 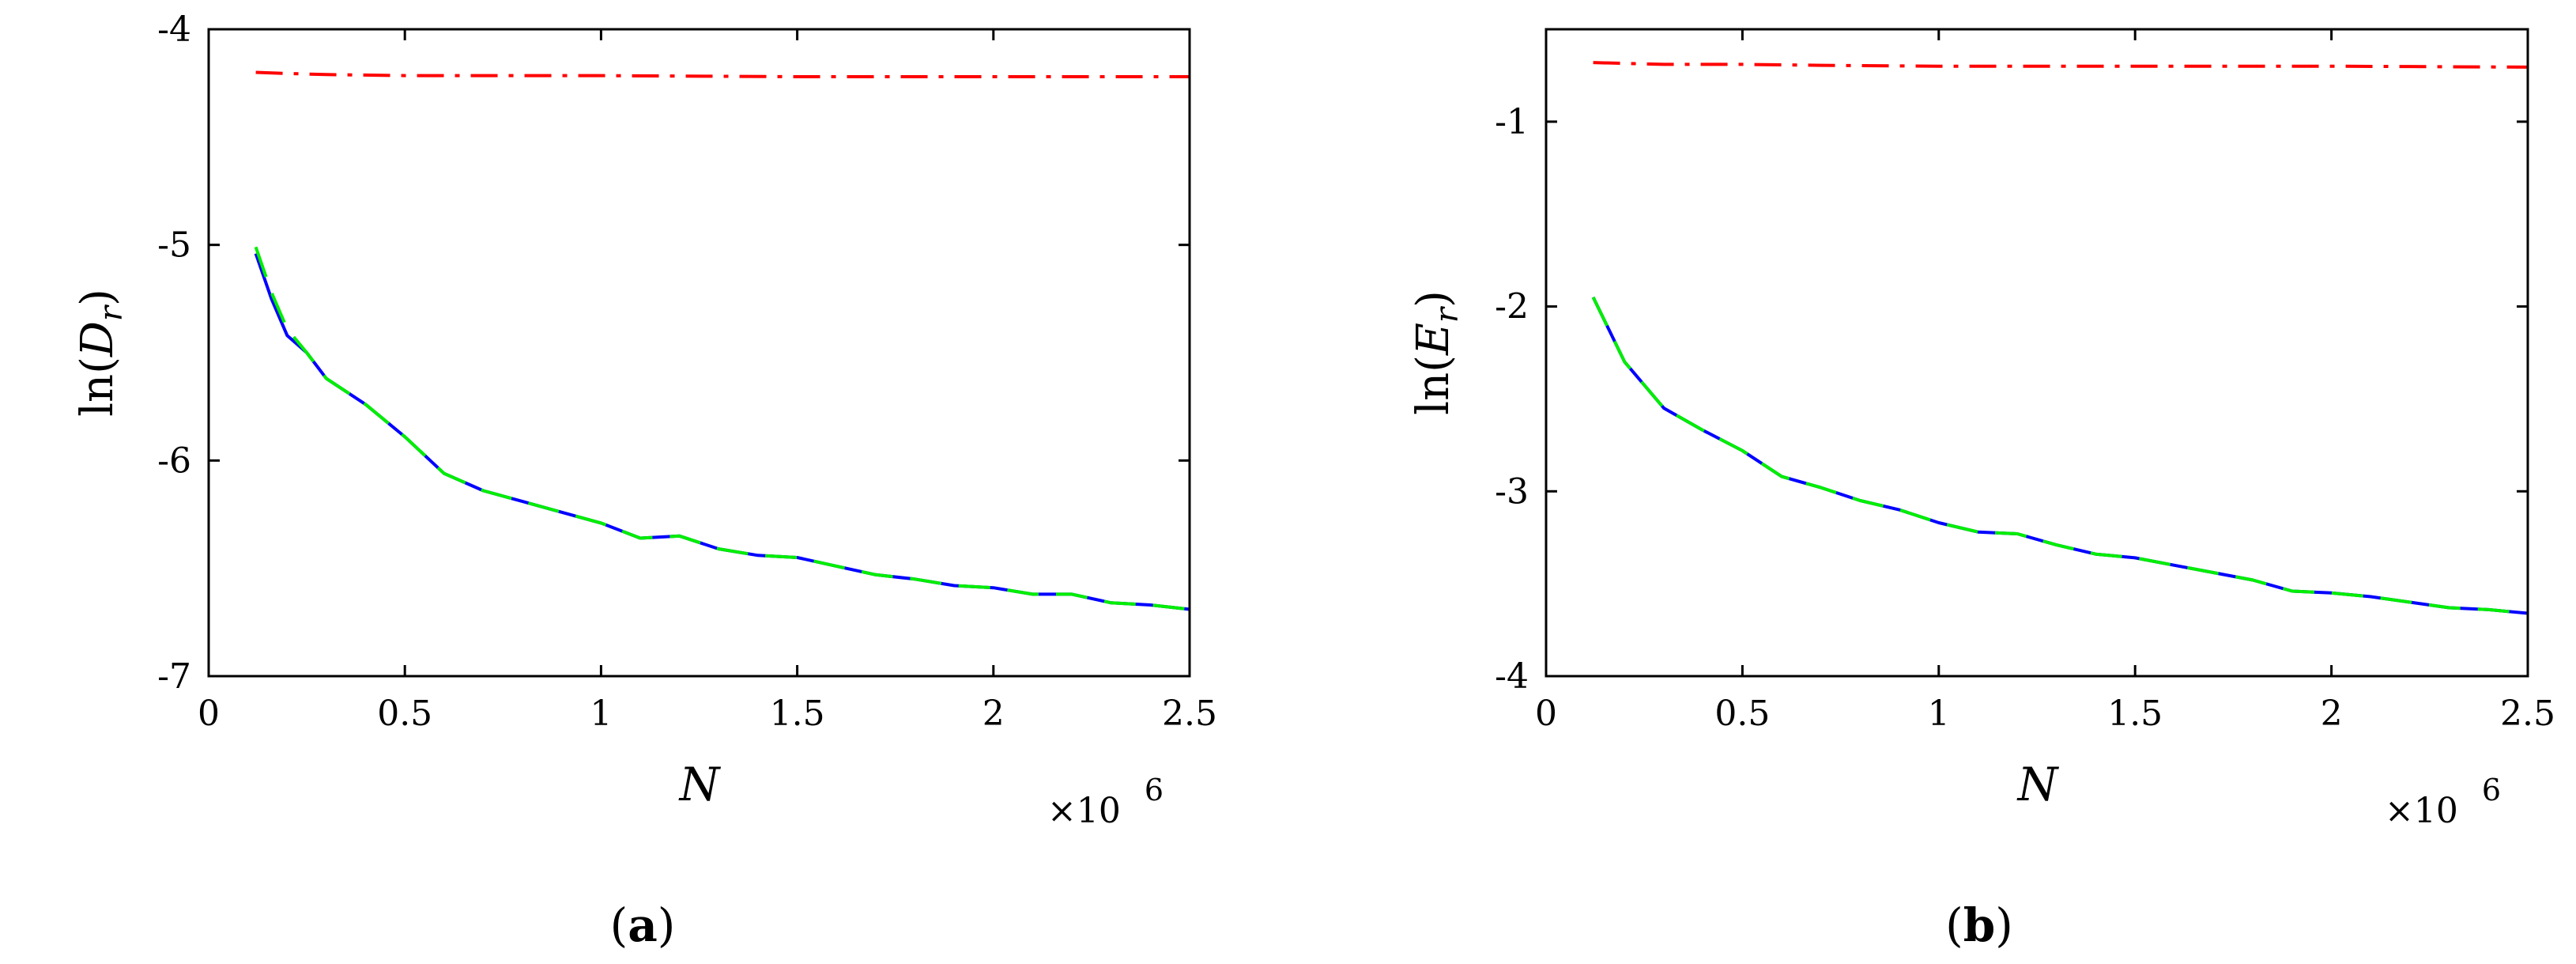 What do you see at coordinates (112, 312) in the screenshot?
I see `y-axis-label-sub-a: r` at bounding box center [112, 312].